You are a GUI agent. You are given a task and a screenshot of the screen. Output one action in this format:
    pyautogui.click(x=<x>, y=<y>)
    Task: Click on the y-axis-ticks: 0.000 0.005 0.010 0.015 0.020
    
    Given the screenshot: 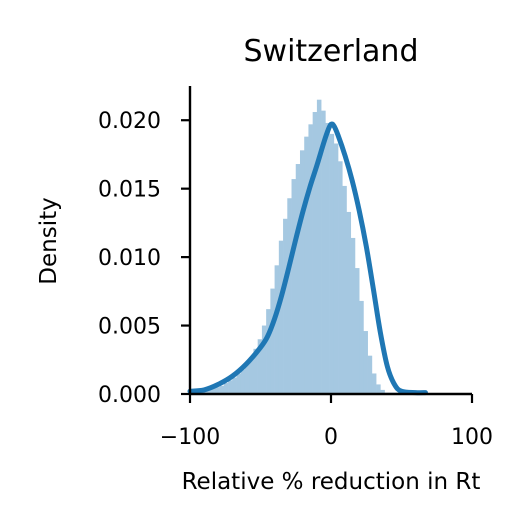 What is the action you would take?
    pyautogui.click(x=144, y=258)
    